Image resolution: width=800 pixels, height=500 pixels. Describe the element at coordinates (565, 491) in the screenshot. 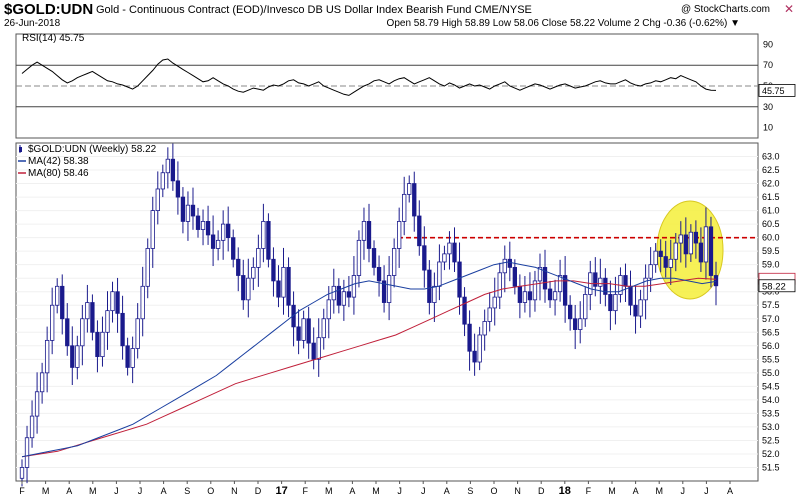

I see `x-tick-label: 18` at that location.